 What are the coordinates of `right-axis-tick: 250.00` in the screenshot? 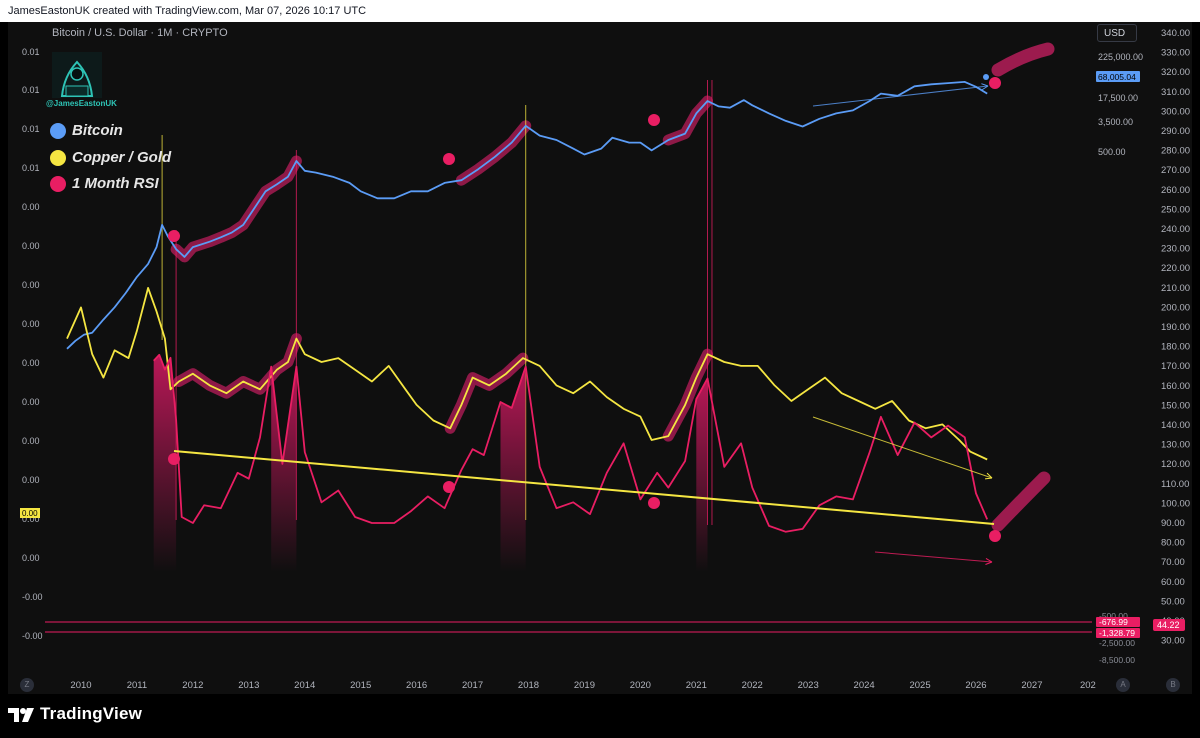 It's located at (1175, 209).